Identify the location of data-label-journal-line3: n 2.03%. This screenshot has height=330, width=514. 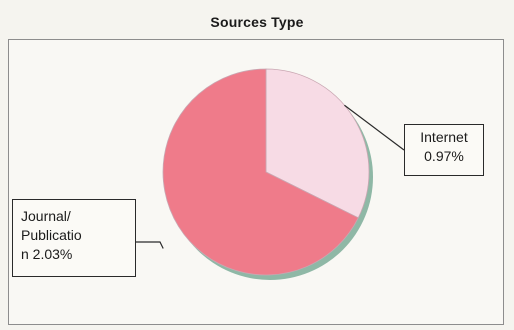
(47, 254).